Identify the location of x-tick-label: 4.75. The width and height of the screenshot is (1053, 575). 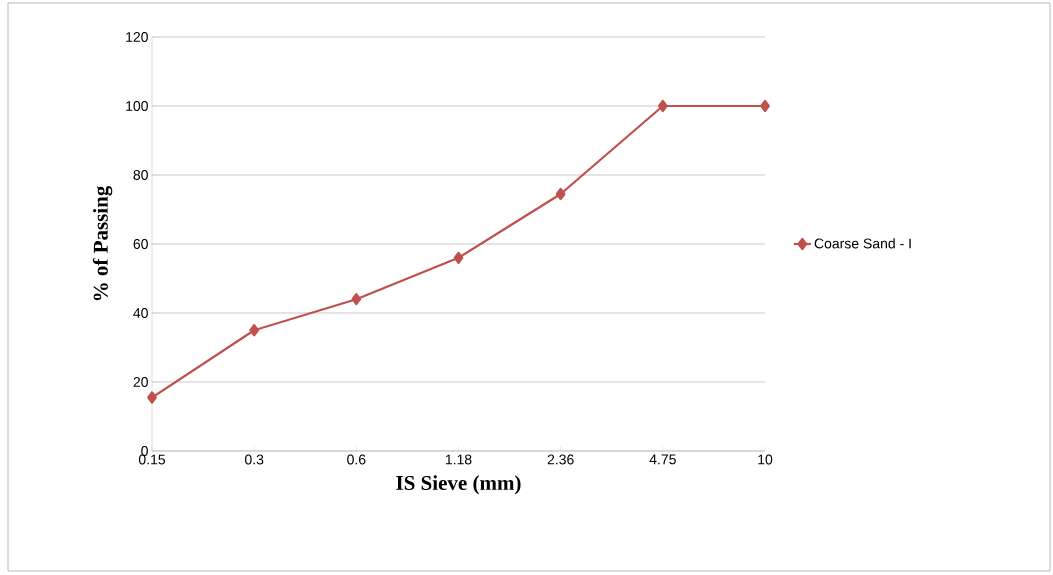
(662, 459).